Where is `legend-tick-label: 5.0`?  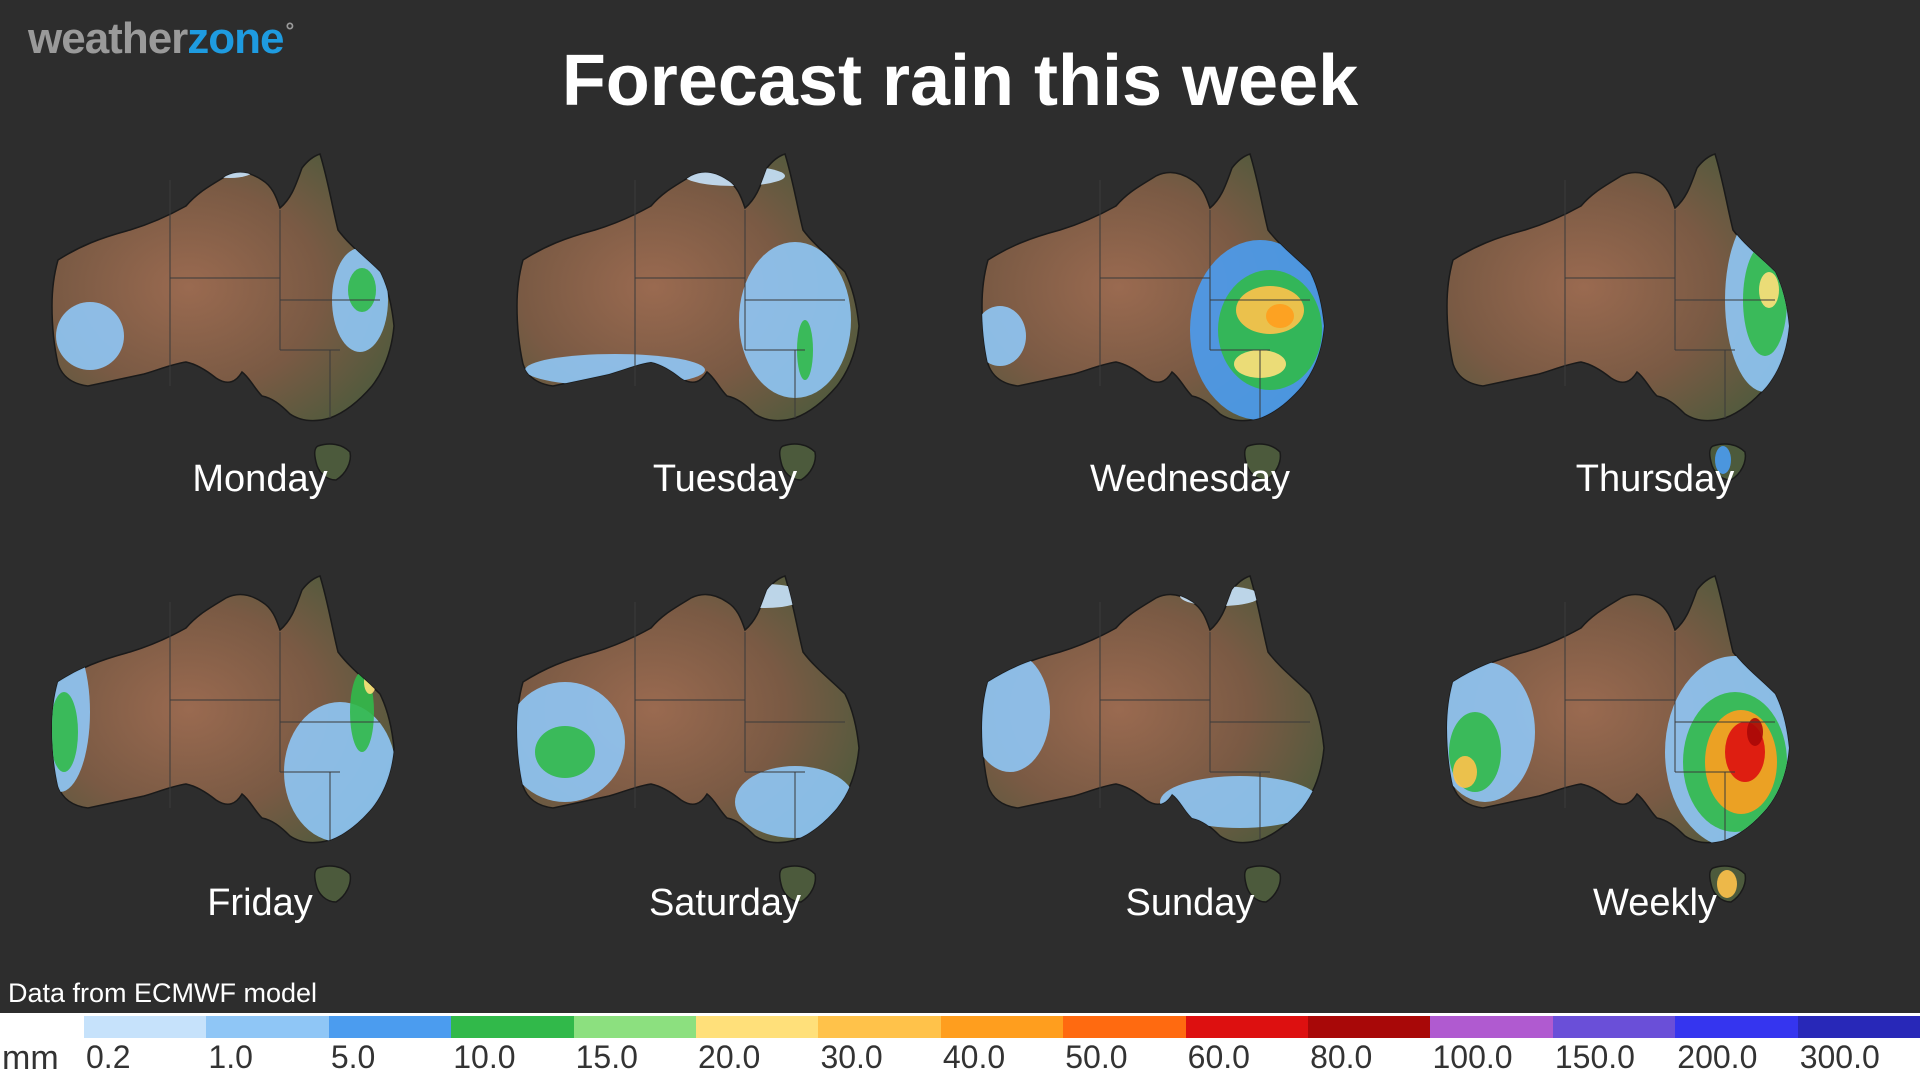 legend-tick-label: 5.0 is located at coordinates (353, 1057).